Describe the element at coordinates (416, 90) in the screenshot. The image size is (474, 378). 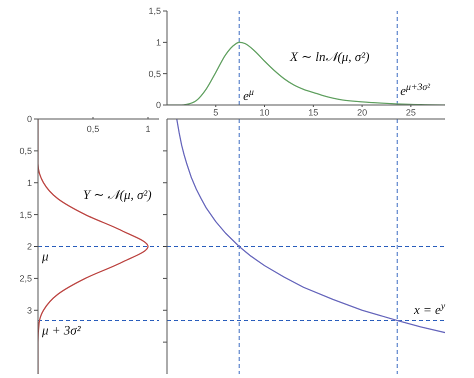
I see `annotation: e$^{μ+3σ²}$` at that location.